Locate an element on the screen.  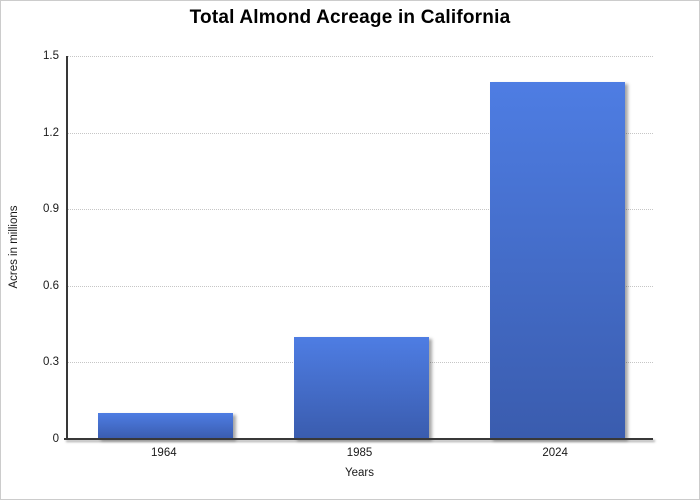
y-tick-label: 1.2 is located at coordinates (51, 132).